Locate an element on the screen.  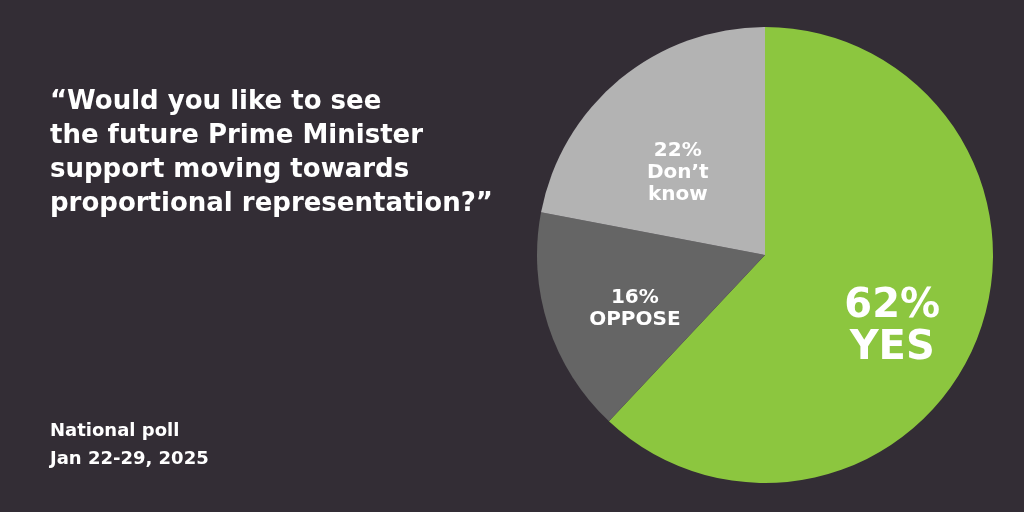
text: National poll Jan 22-29, 2025 is located at coordinates (128, 443).